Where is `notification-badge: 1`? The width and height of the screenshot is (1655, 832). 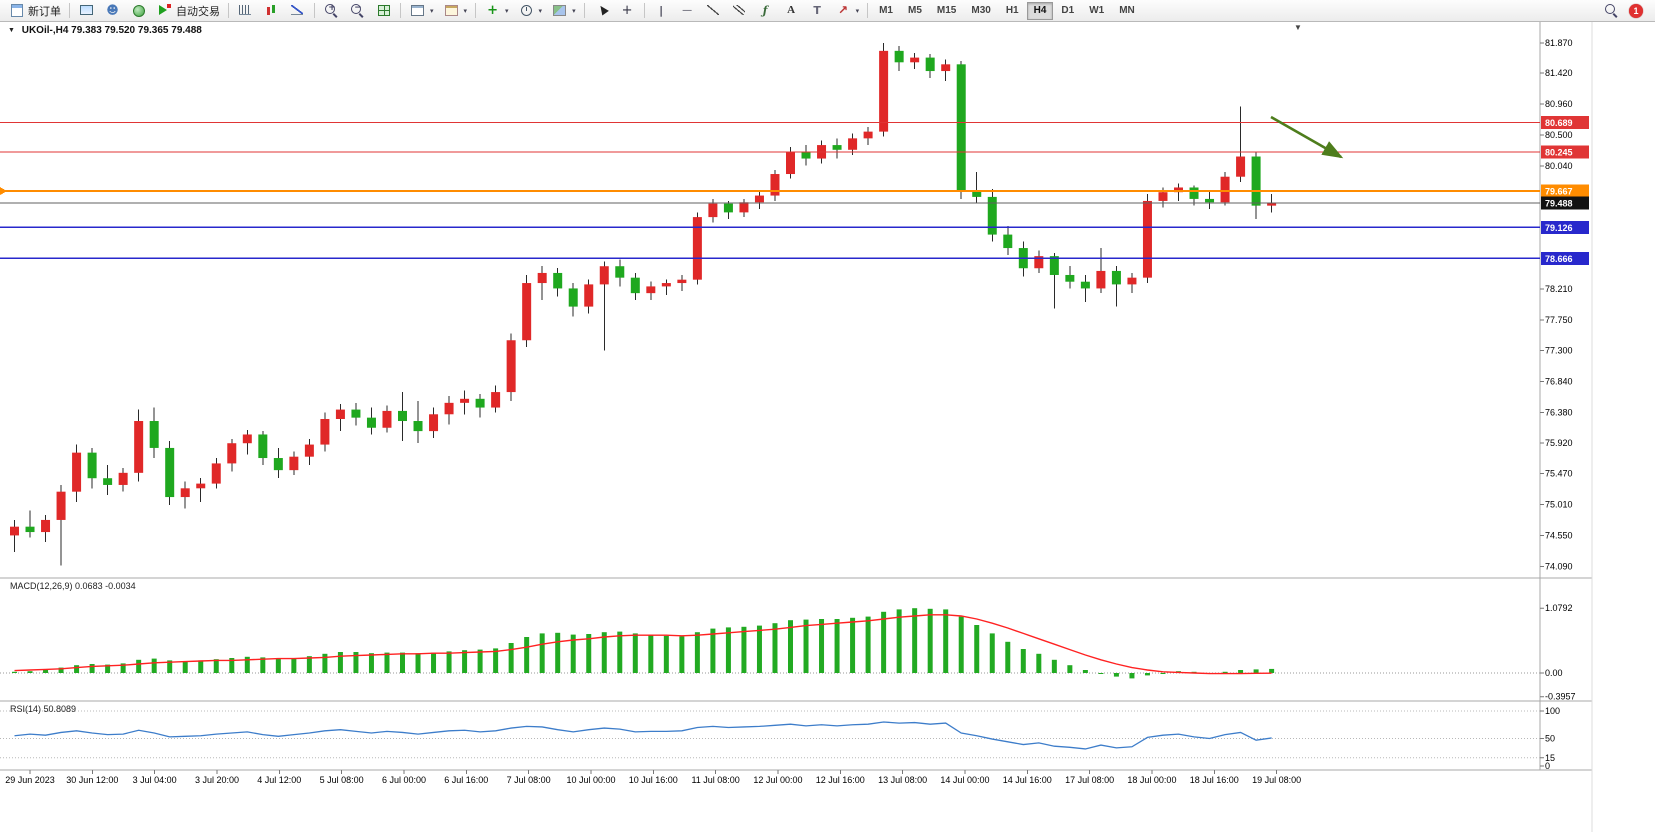
notification-badge: 1 is located at coordinates (1636, 10).